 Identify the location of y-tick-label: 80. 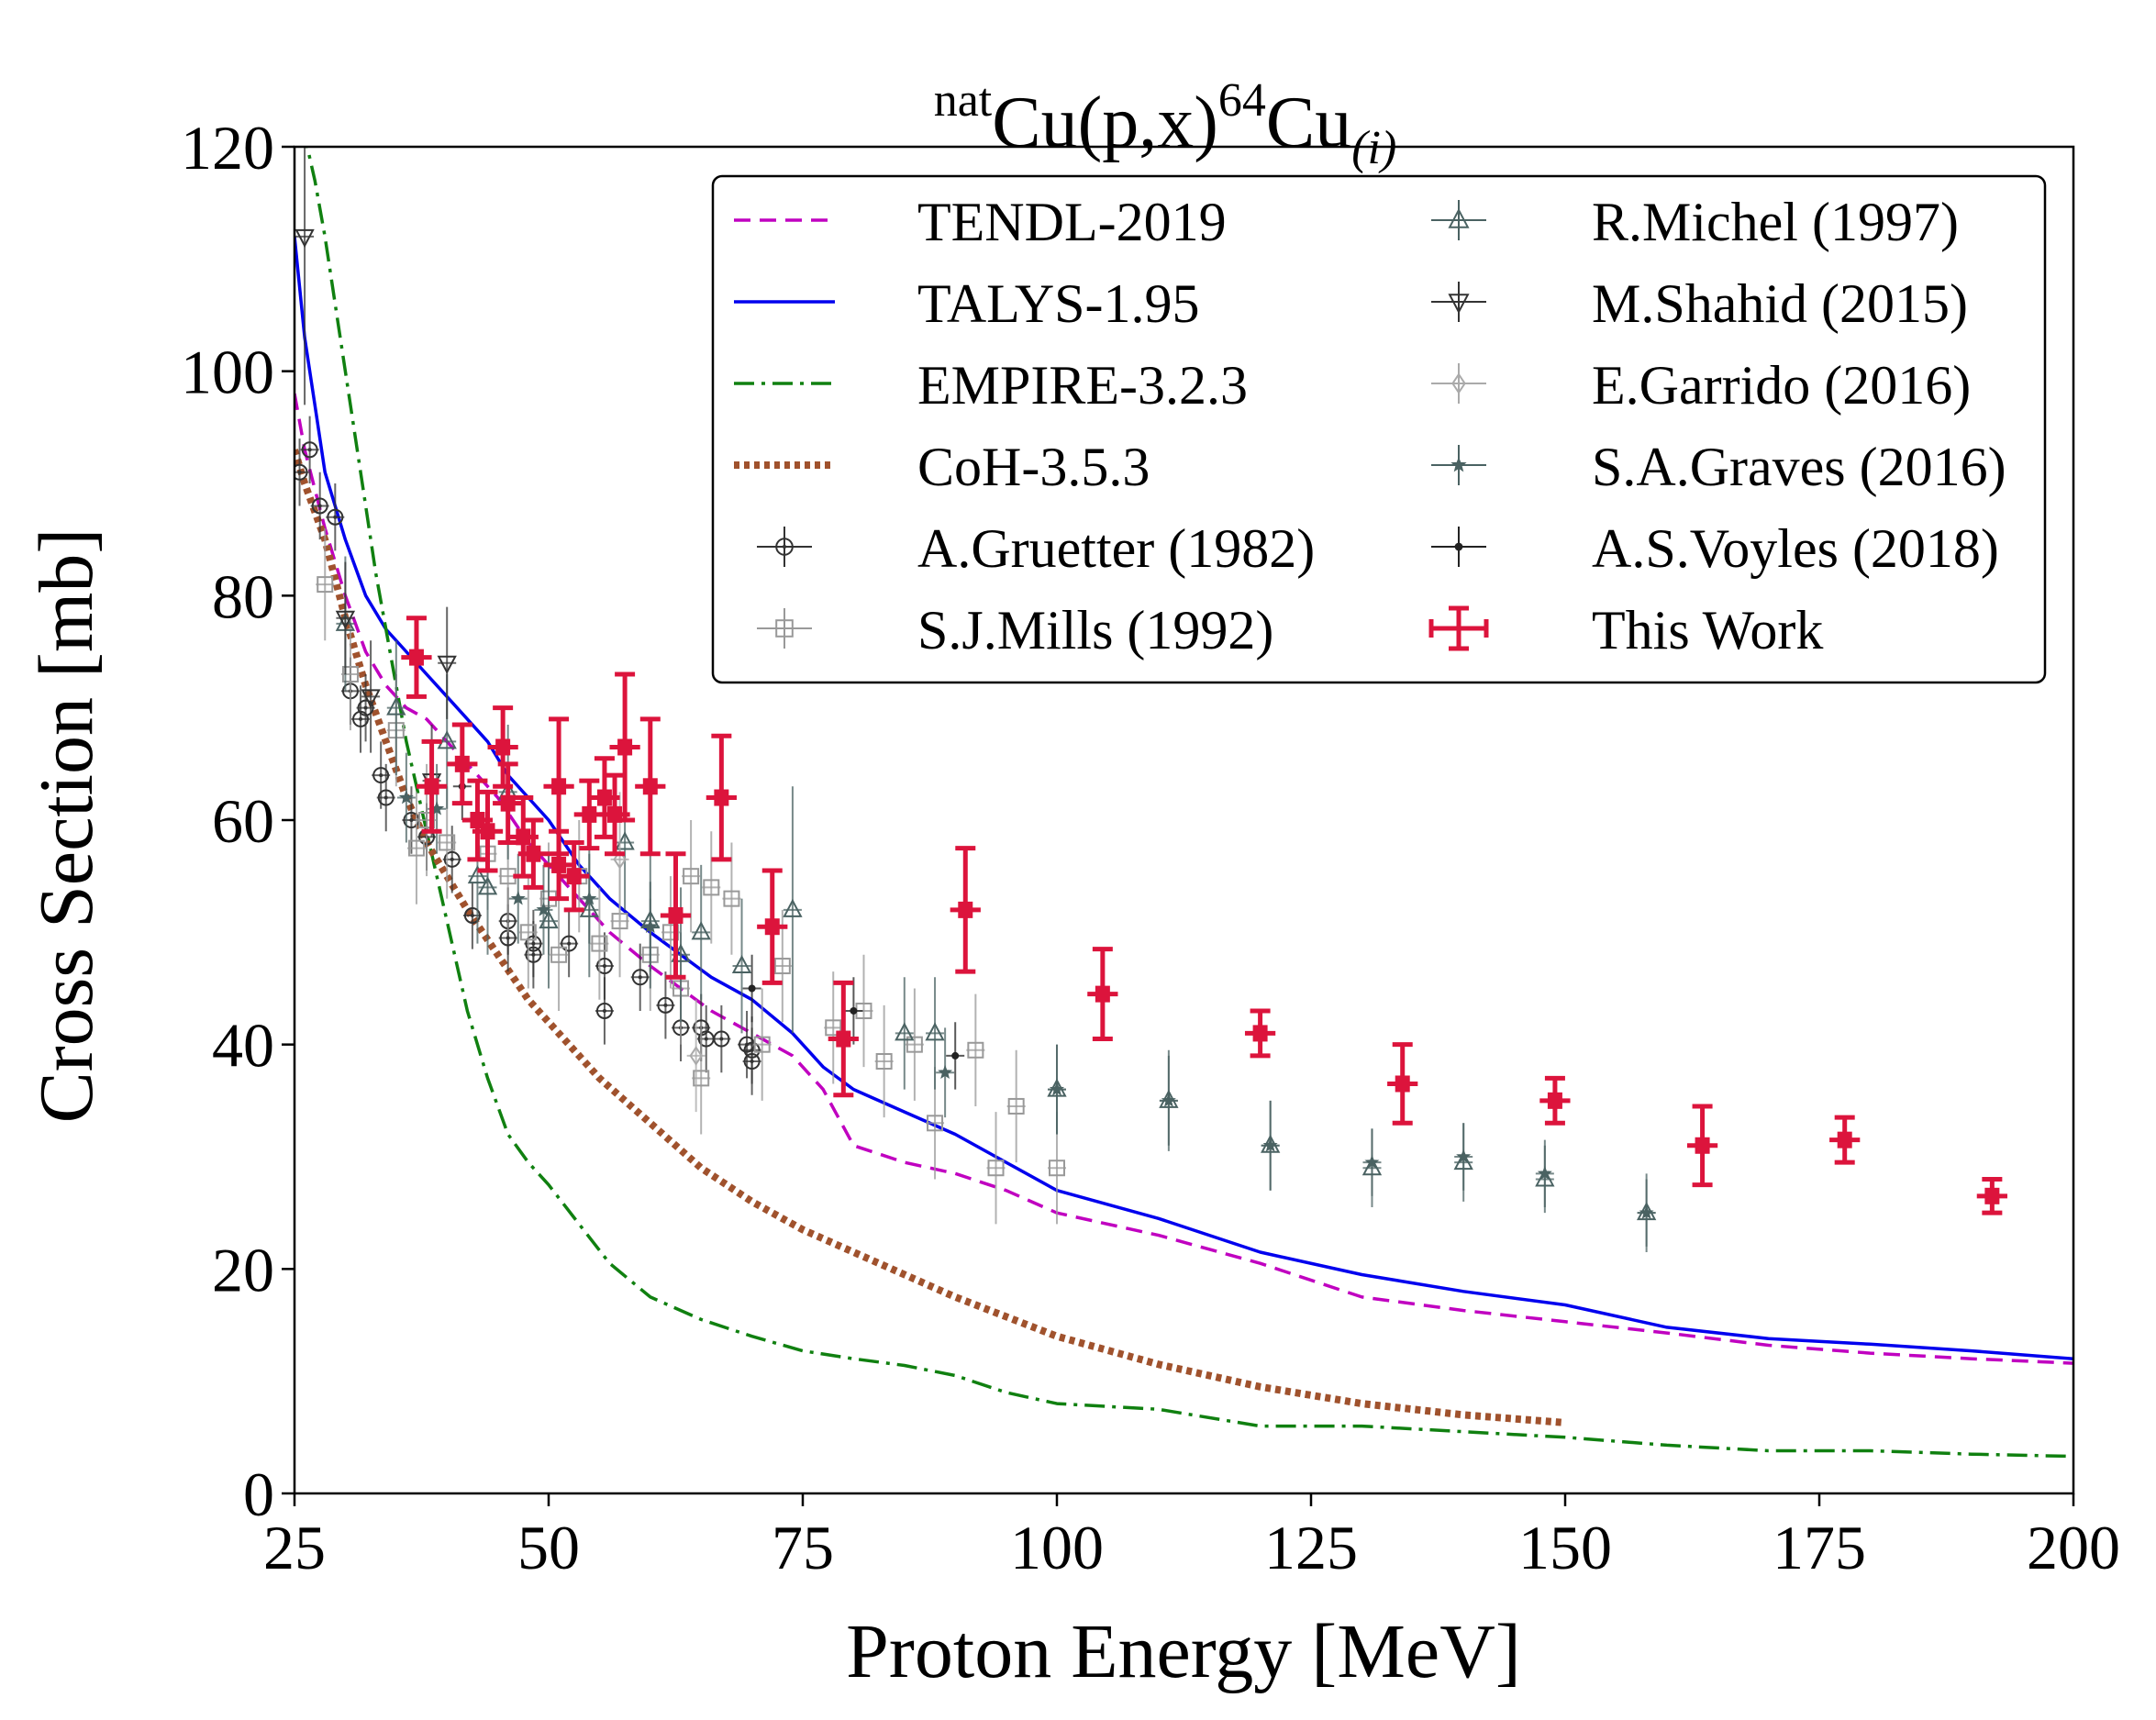
(243, 596).